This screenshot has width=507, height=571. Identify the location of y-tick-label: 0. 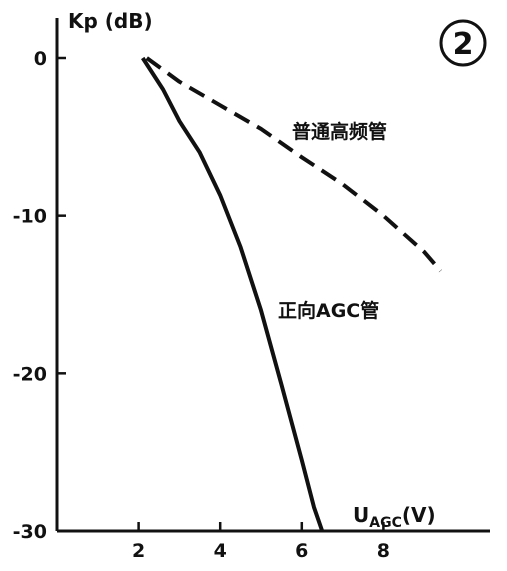
(40, 59).